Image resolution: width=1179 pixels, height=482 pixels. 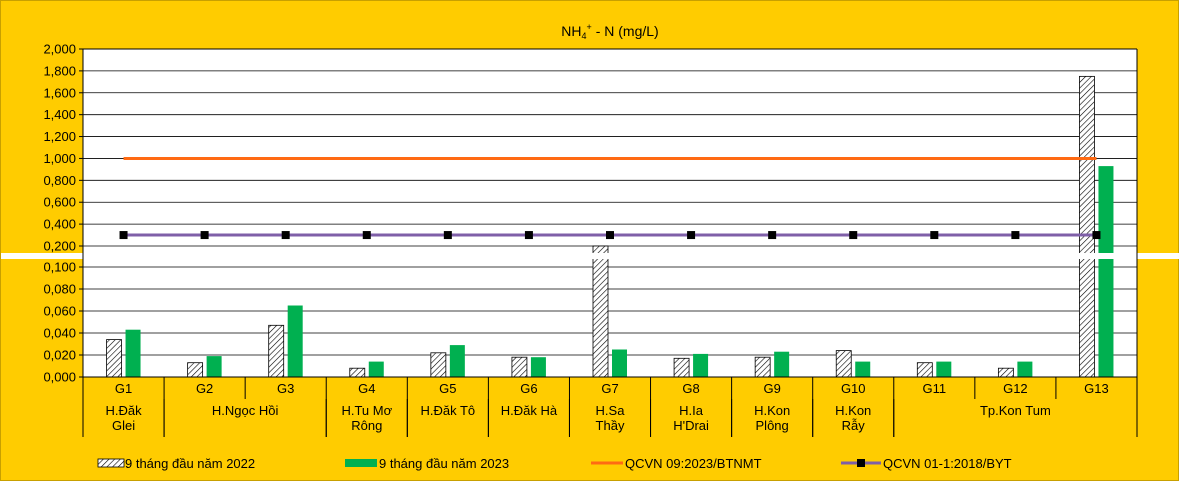 What do you see at coordinates (771, 388) in the screenshot?
I see `x-tick-label: G9` at bounding box center [771, 388].